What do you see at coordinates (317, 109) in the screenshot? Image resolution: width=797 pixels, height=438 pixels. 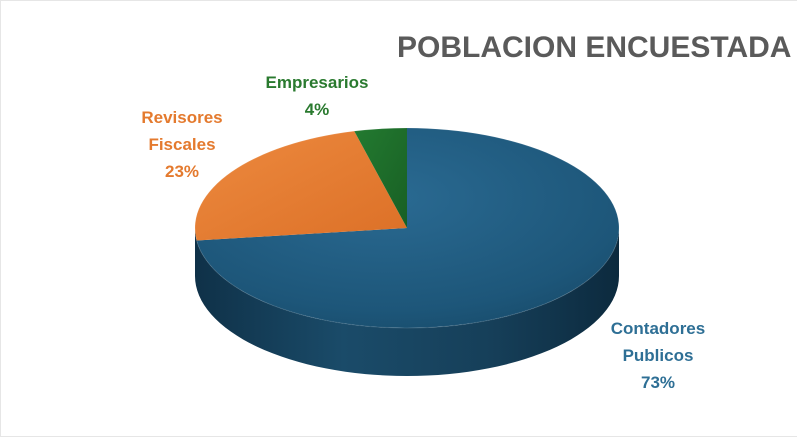 I see `data-label-percent: 4%` at bounding box center [317, 109].